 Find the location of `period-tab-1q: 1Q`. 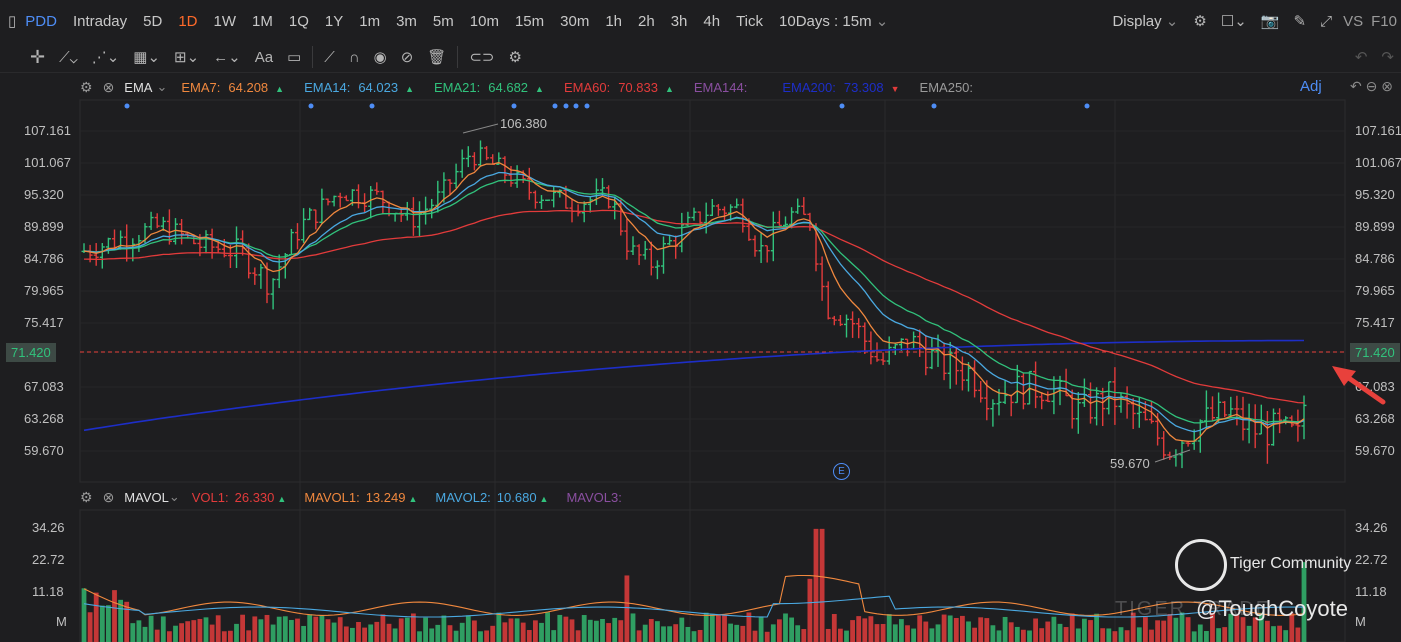

period-tab-1q: 1Q is located at coordinates (298, 21).